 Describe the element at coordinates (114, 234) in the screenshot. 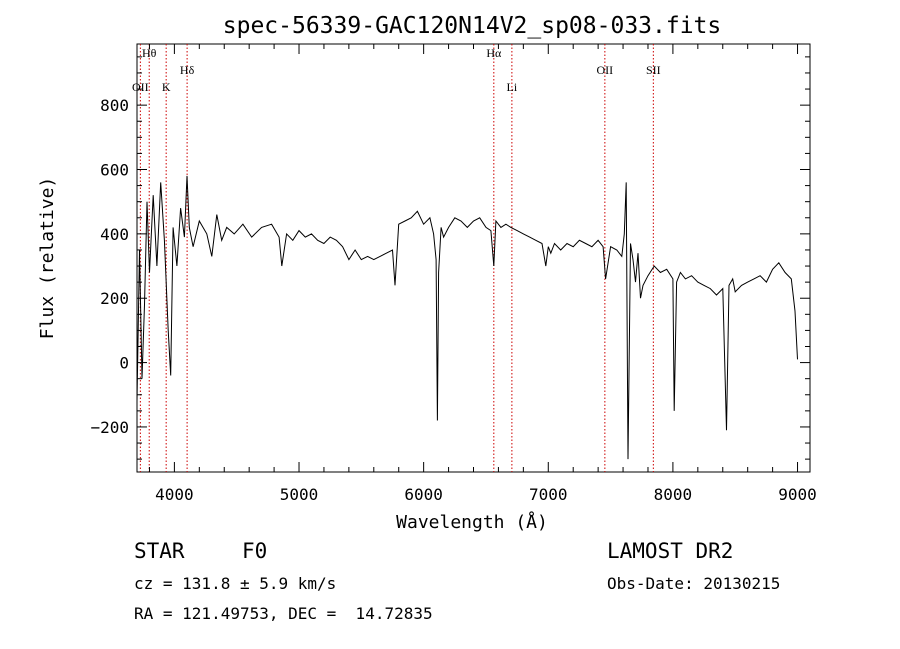

I see `y-tick-label-3: 400` at that location.